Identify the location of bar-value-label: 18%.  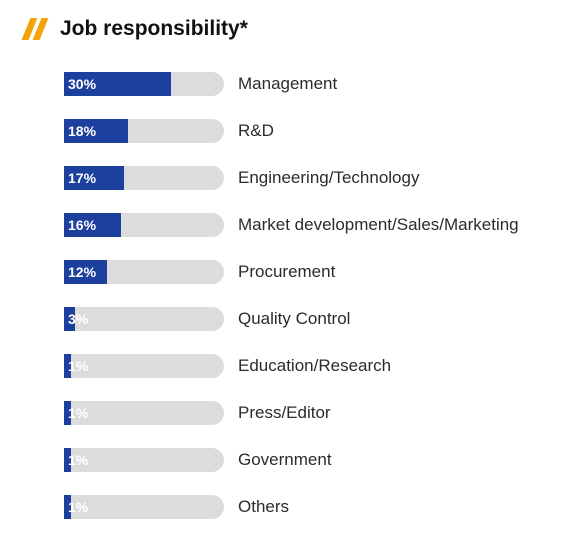
(82, 131).